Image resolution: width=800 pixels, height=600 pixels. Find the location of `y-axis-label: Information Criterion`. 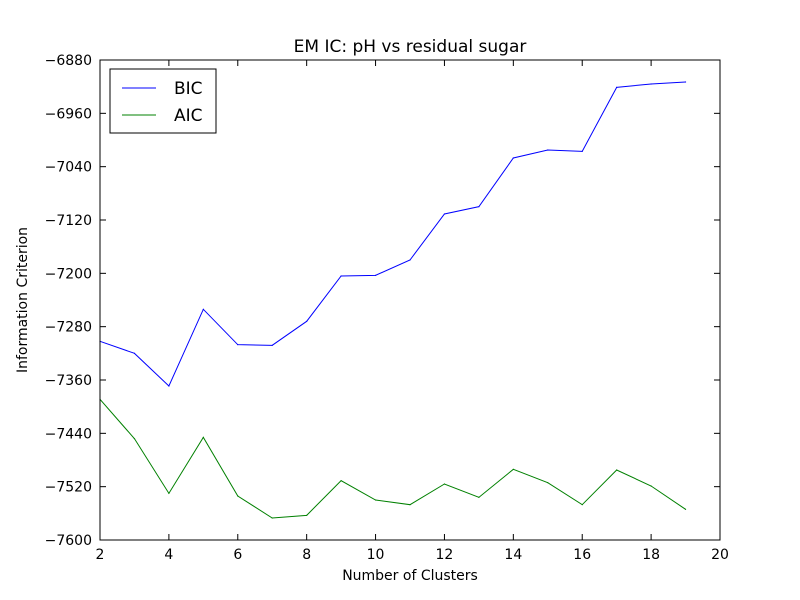

y-axis-label: Information Criterion is located at coordinates (23, 300).